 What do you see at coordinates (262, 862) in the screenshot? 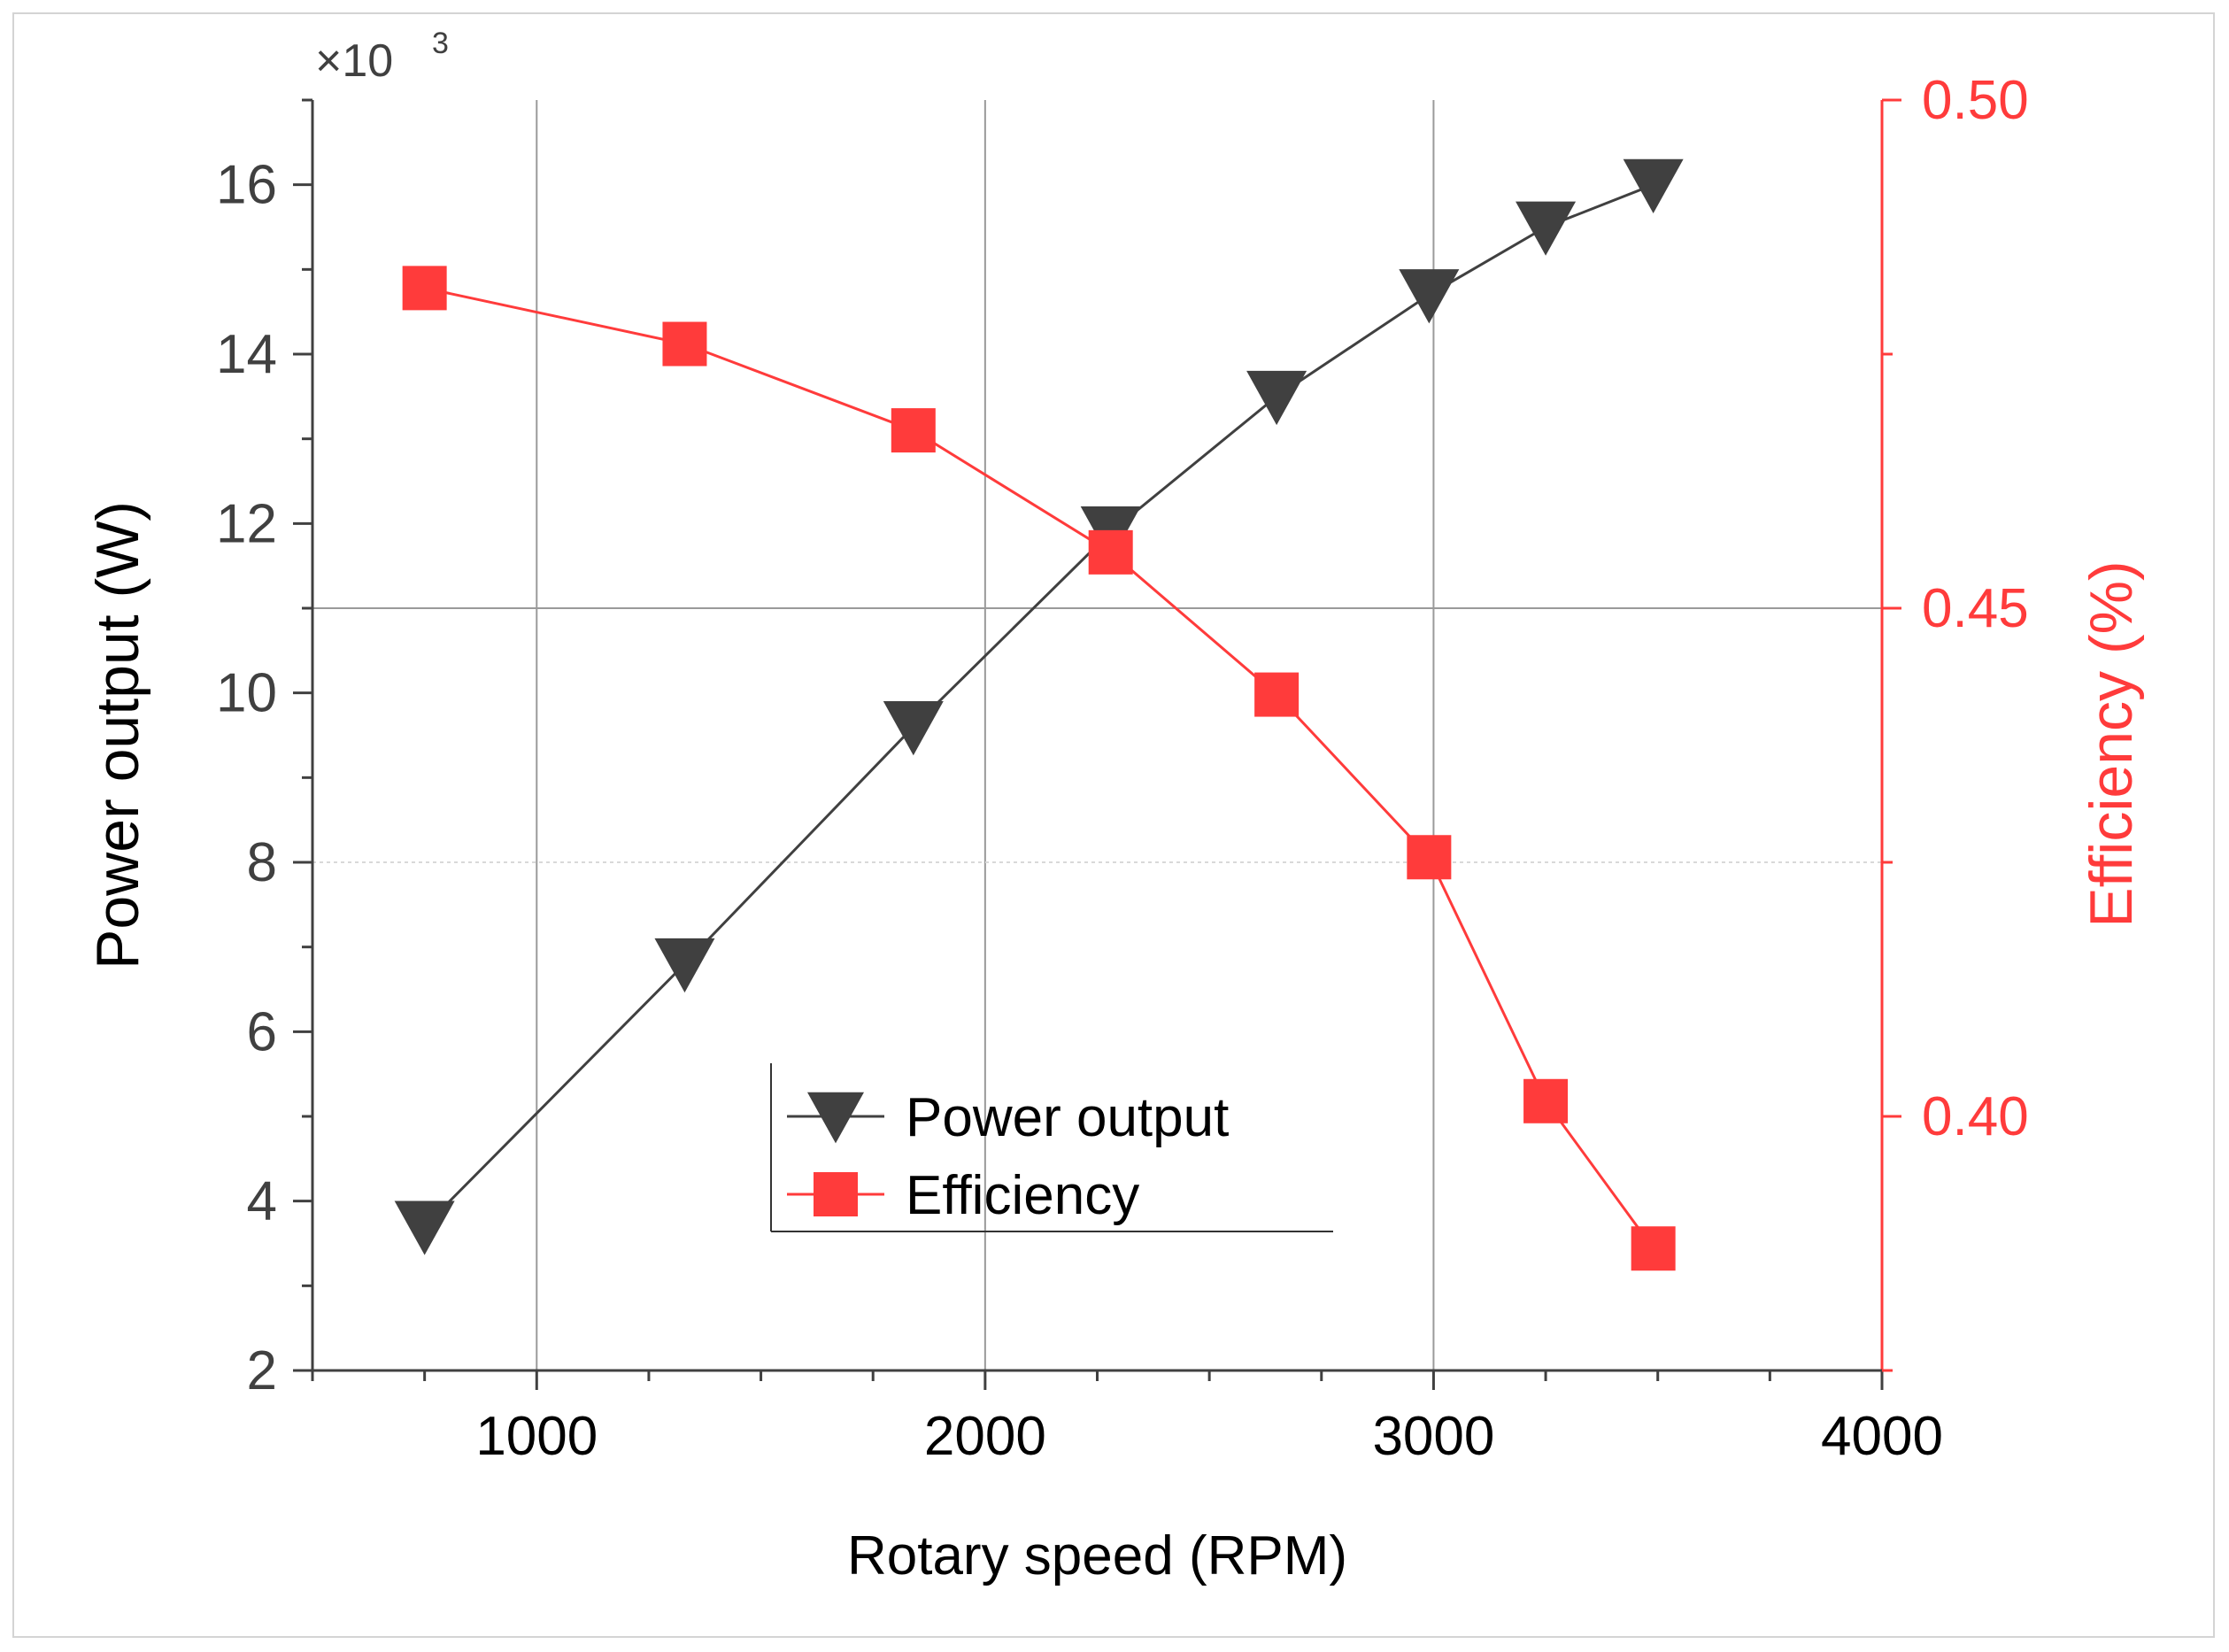
I see `left-y-tick-label: 8` at bounding box center [262, 862].